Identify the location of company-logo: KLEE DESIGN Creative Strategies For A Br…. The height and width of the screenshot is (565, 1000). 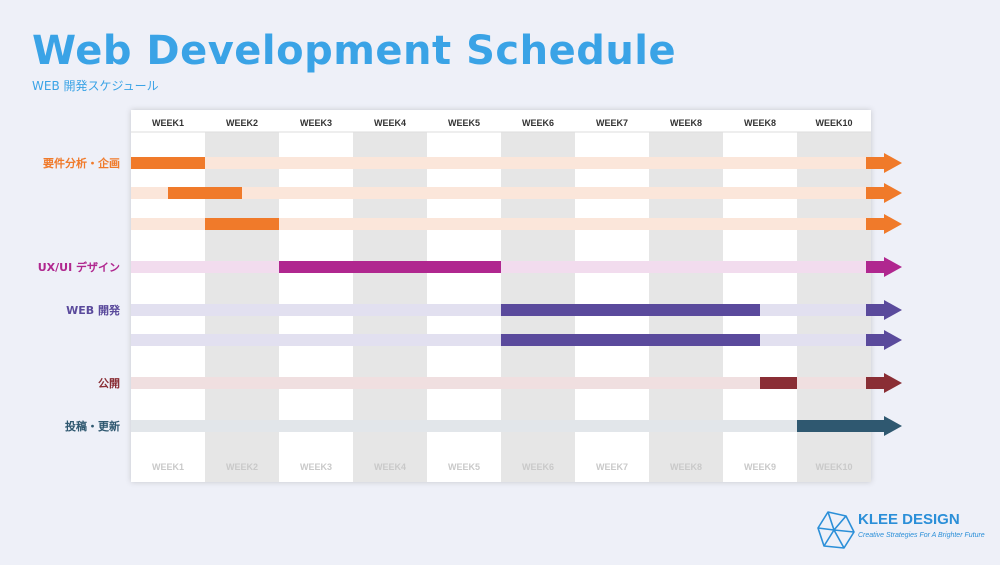
(901, 530).